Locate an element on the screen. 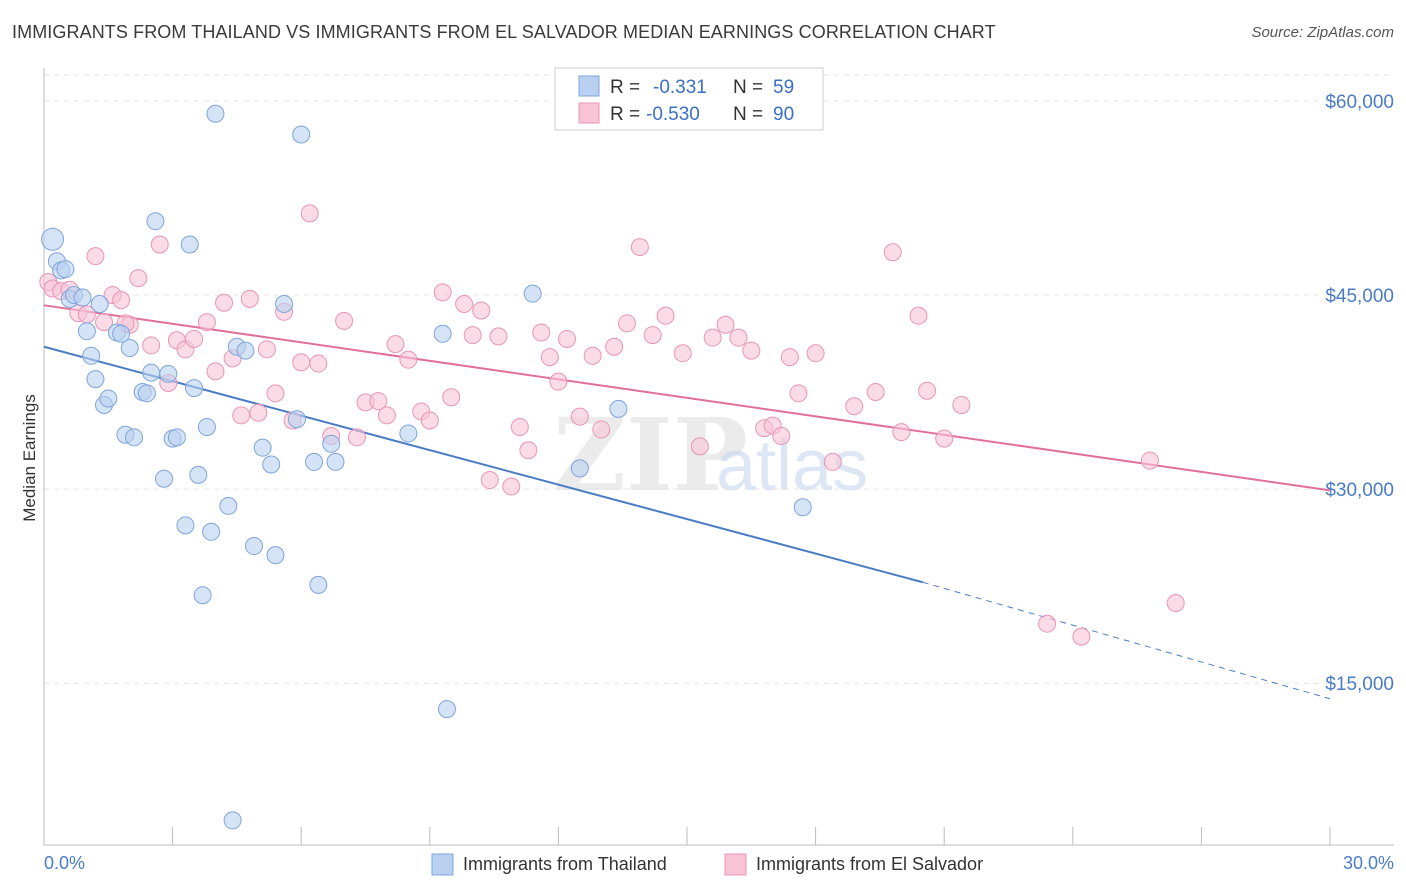 Image resolution: width=1406 pixels, height=892 pixels. y-tick-label: $45,000 is located at coordinates (1359, 296).